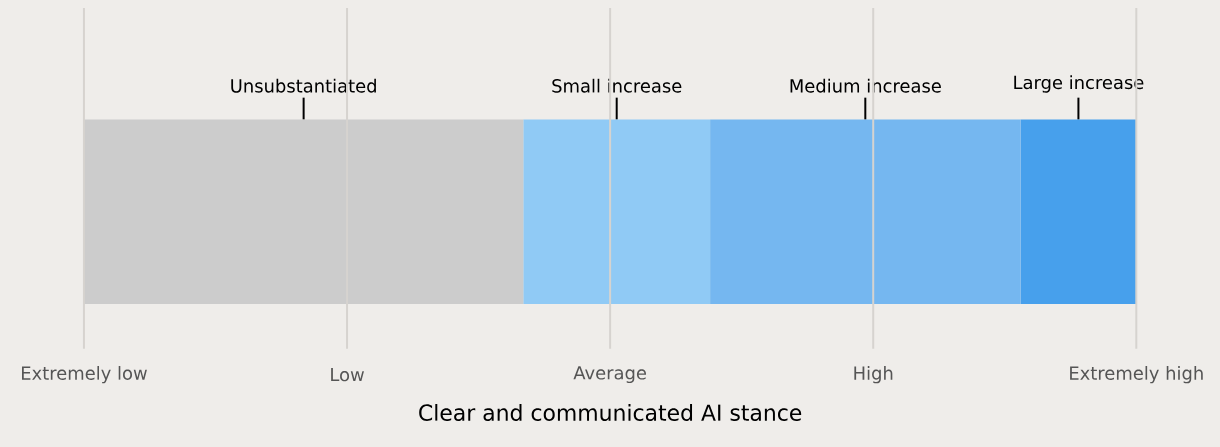 This screenshot has height=447, width=1220. What do you see at coordinates (84, 374) in the screenshot?
I see `text: Extremely low` at bounding box center [84, 374].